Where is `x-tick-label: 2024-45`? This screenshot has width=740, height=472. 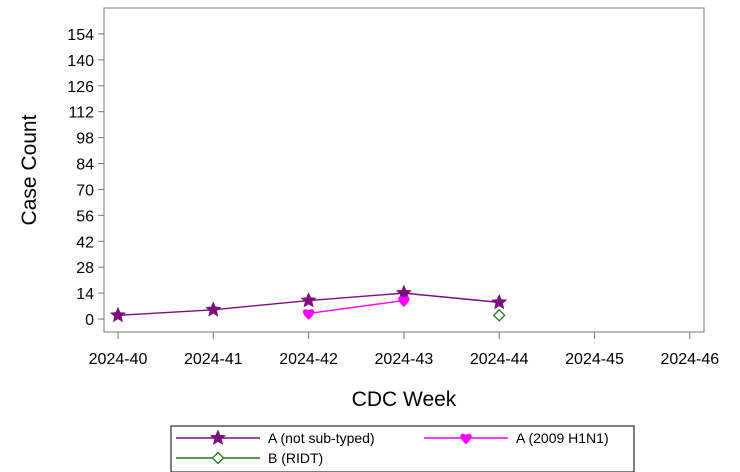
x-tick-label: 2024-45 is located at coordinates (594, 359).